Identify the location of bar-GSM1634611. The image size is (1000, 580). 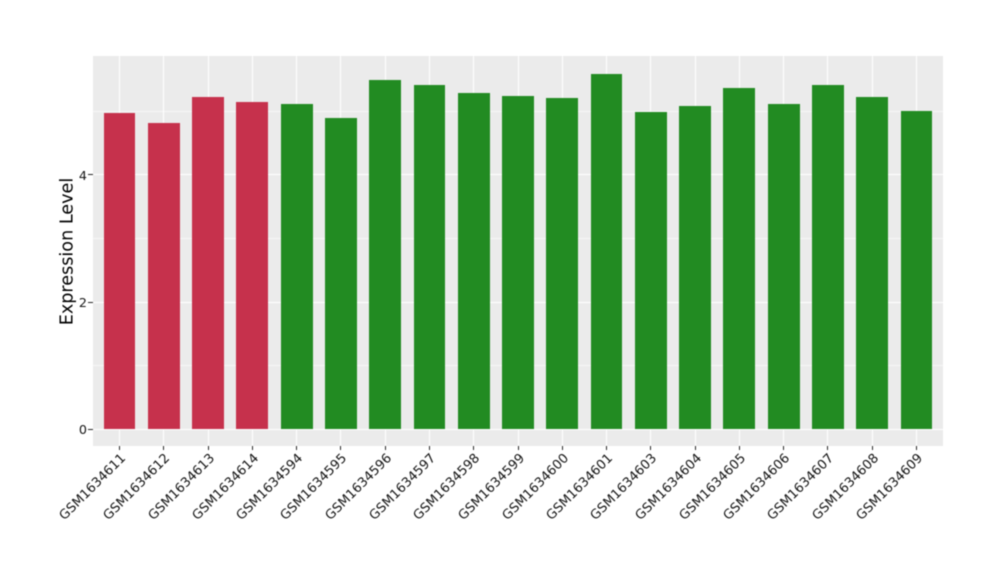
(119, 271).